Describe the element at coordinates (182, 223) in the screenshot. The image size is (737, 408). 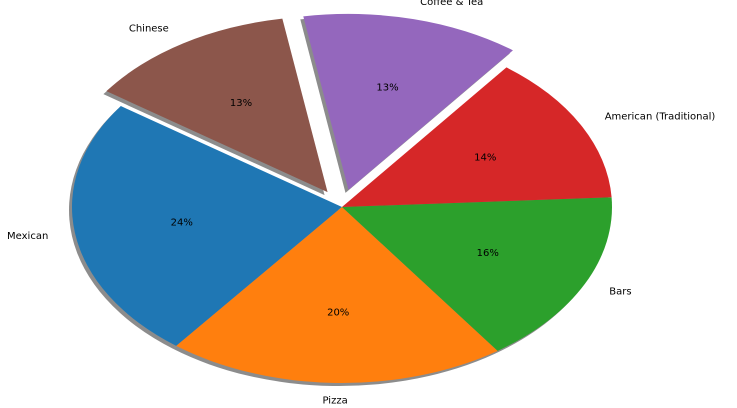
I see `pct-label-mexican: 24%` at that location.